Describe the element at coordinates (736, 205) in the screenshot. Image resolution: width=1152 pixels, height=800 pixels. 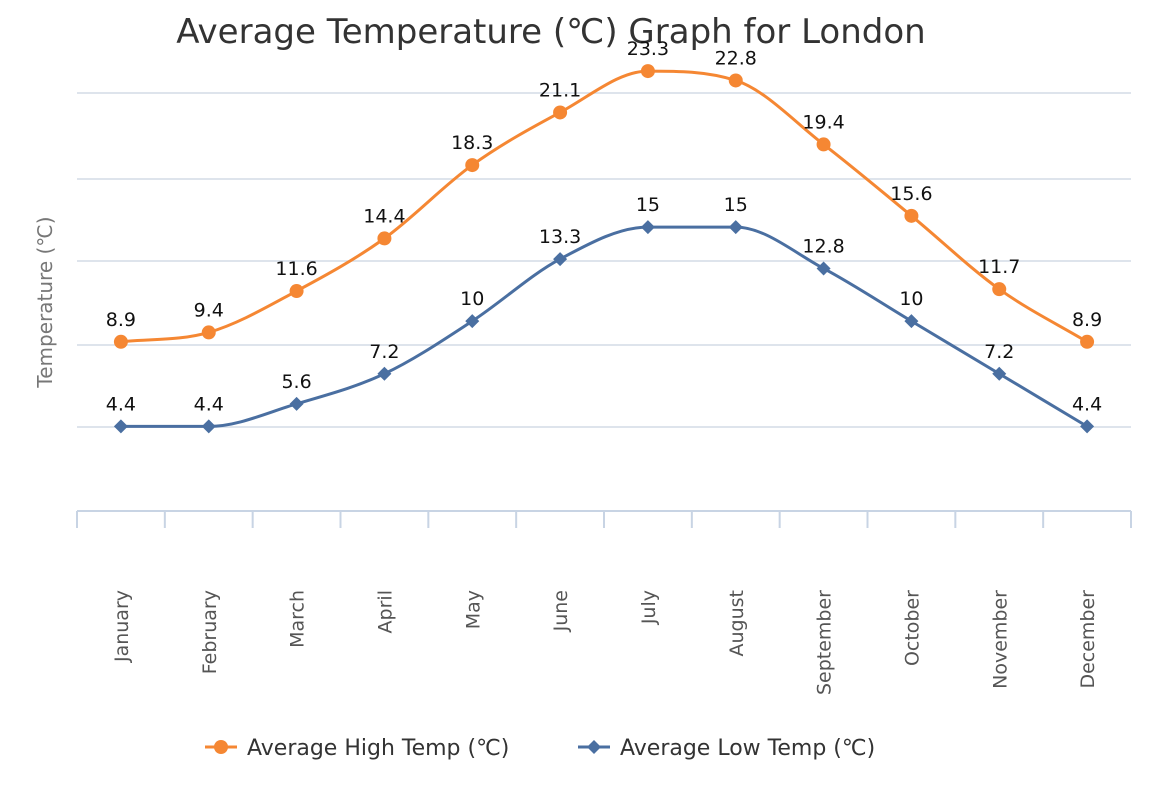
I see `data-label-low-august: 15` at that location.